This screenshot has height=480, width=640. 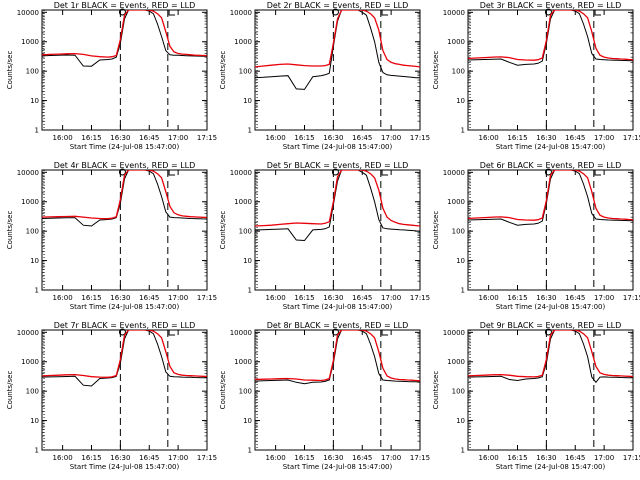 I want to click on panel-title: Det 7r BLACK = Events, RED = LLD, so click(x=125, y=325).